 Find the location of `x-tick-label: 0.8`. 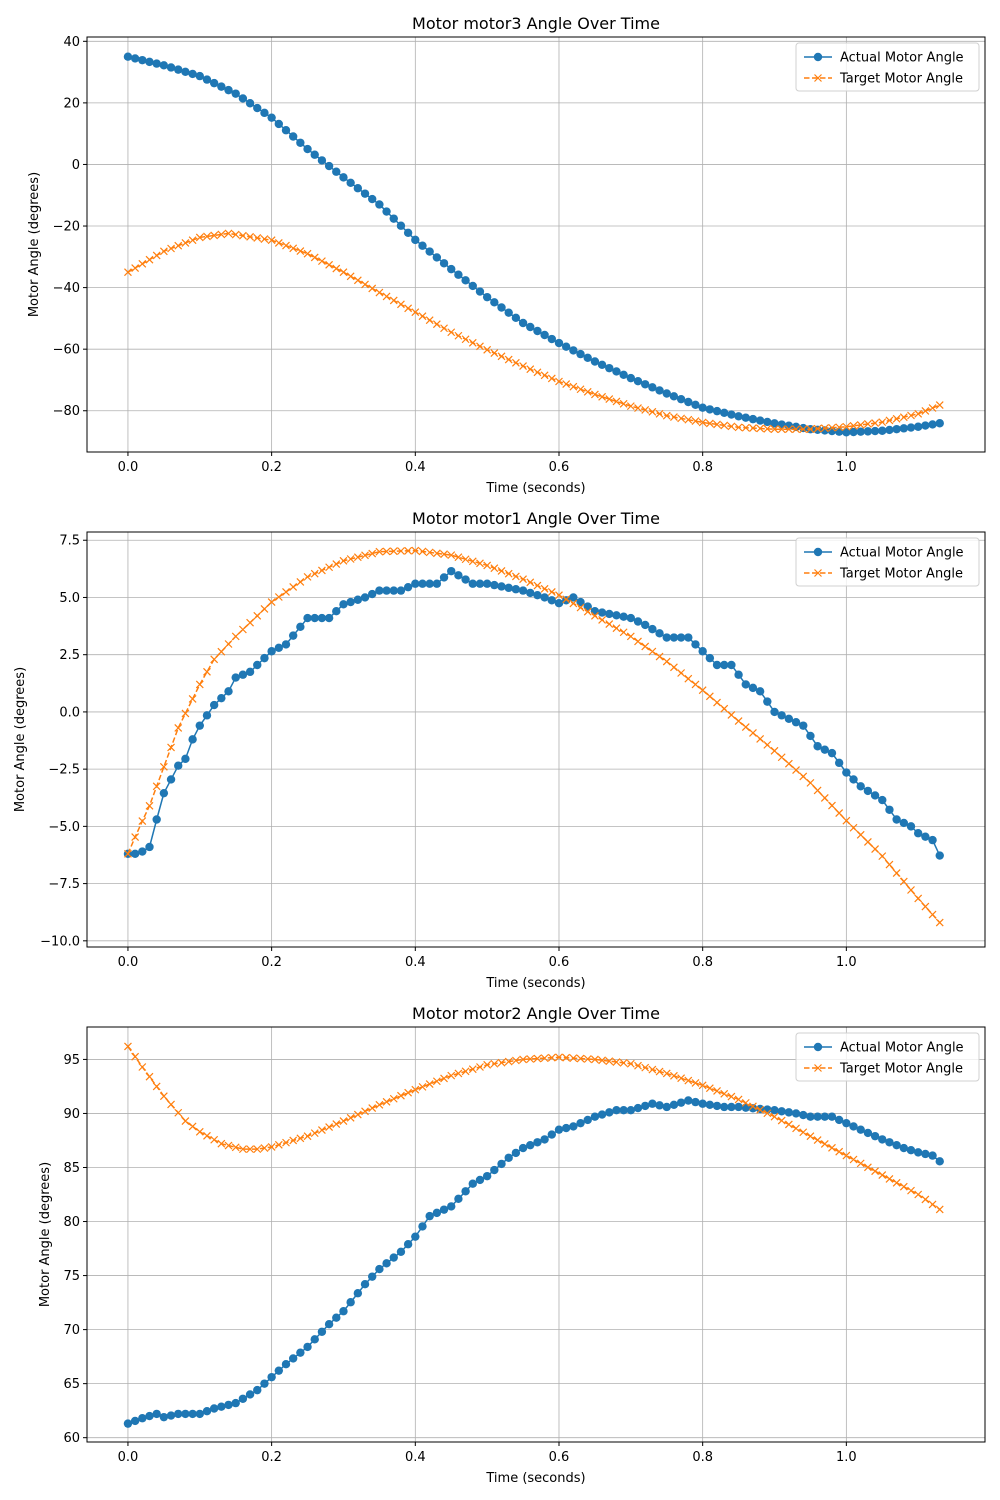

x-tick-label: 0.8 is located at coordinates (702, 467).